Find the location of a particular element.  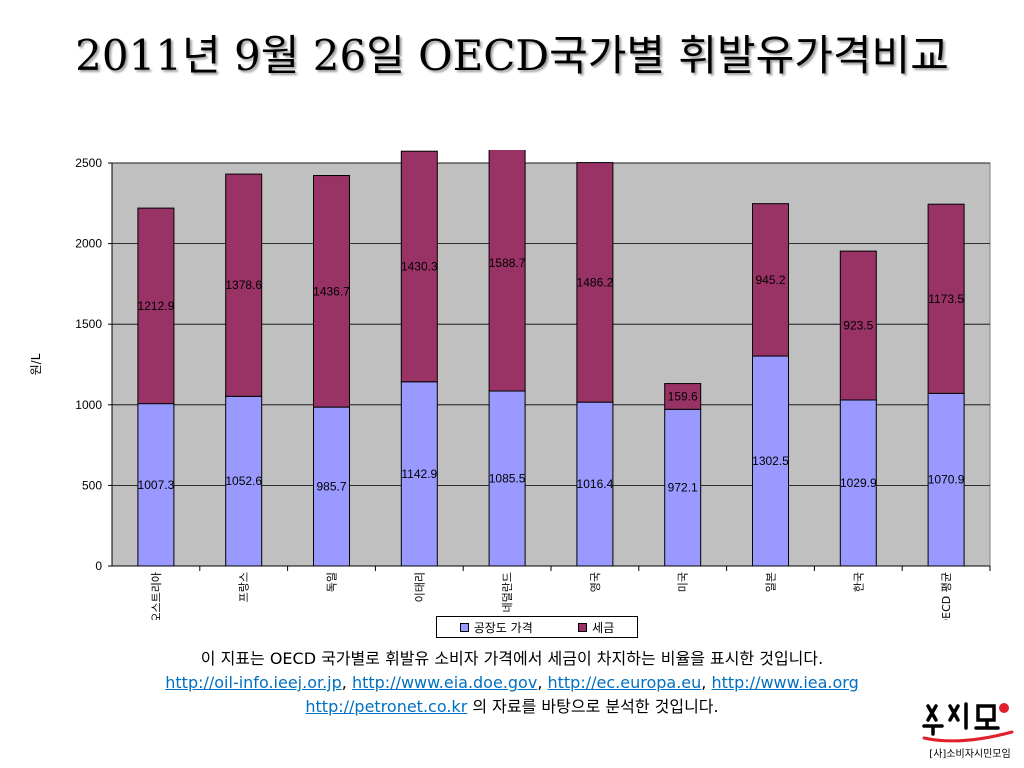

data-label-tax: 923.5 is located at coordinates (858, 326).